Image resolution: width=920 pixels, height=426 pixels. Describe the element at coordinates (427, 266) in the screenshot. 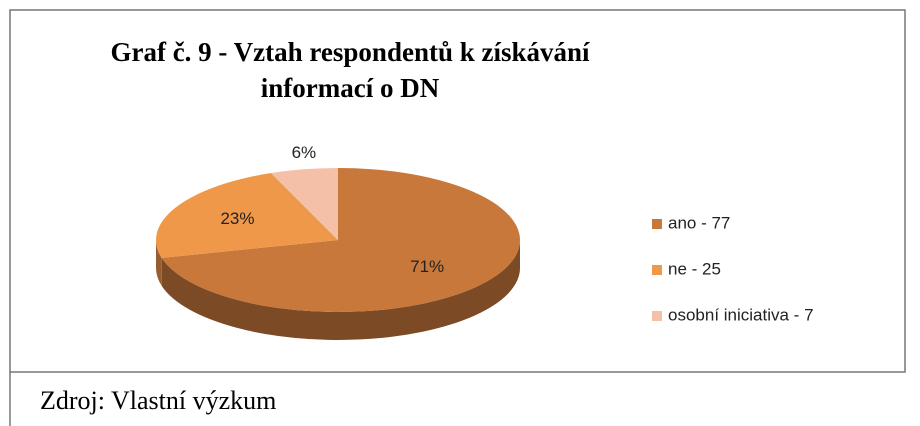

I see `data-label: 71%` at that location.